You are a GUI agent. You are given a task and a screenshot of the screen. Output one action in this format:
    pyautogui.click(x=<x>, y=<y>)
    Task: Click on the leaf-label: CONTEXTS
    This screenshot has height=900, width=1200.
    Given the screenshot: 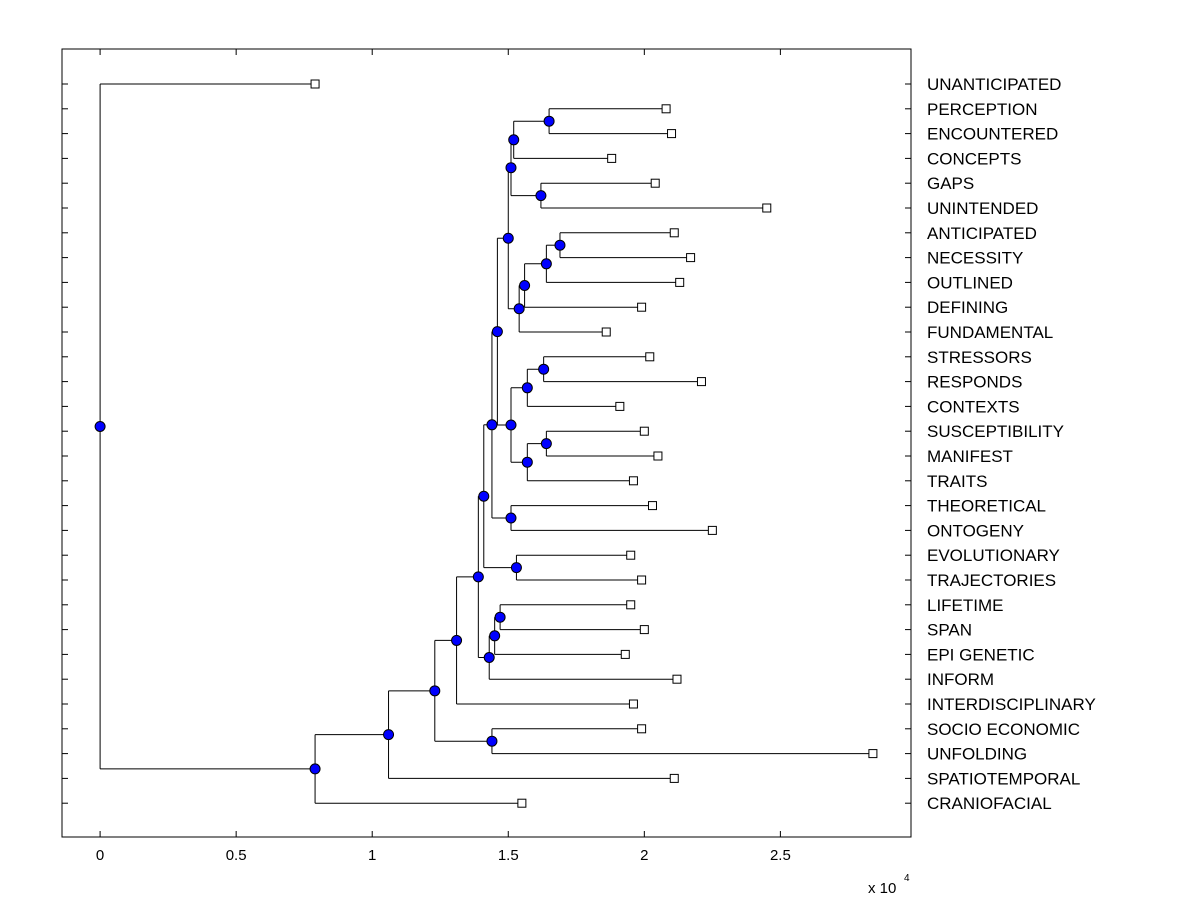 What is the action you would take?
    pyautogui.click(x=973, y=406)
    